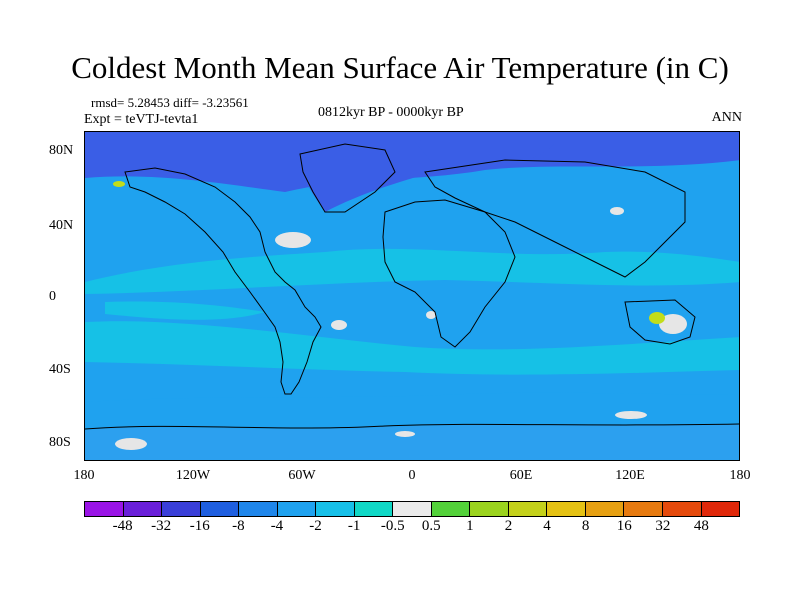 The height and width of the screenshot is (600, 800). Describe the element at coordinates (431, 526) in the screenshot. I see `colorbar-label: 0.5` at that location.